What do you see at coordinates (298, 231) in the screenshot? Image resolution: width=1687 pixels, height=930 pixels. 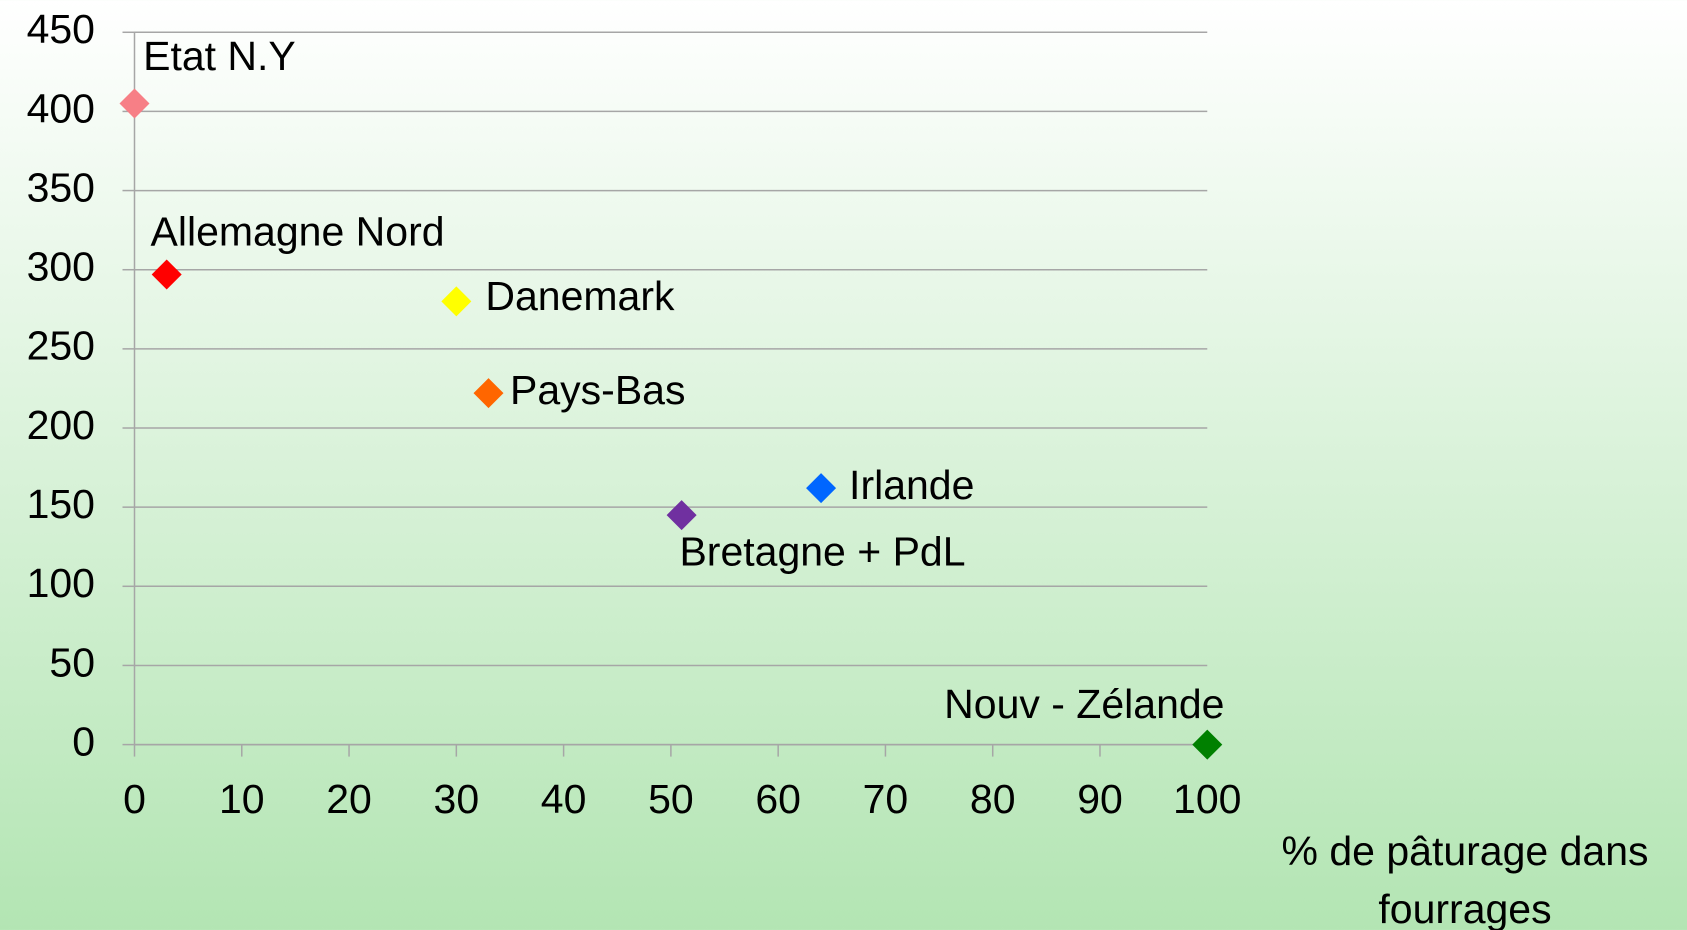 I see `point-label: Allemagne Nord` at bounding box center [298, 231].